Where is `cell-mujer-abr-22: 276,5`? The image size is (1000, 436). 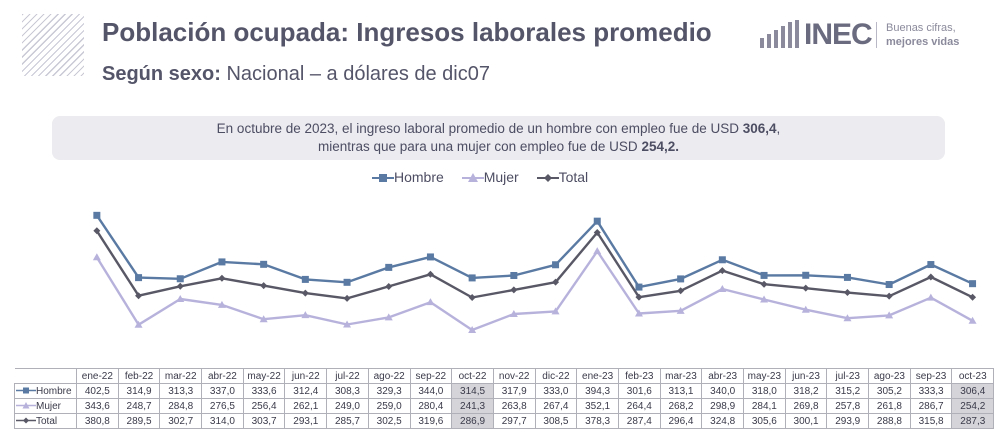 cell-mujer-abr-22: 276,5 is located at coordinates (222, 406).